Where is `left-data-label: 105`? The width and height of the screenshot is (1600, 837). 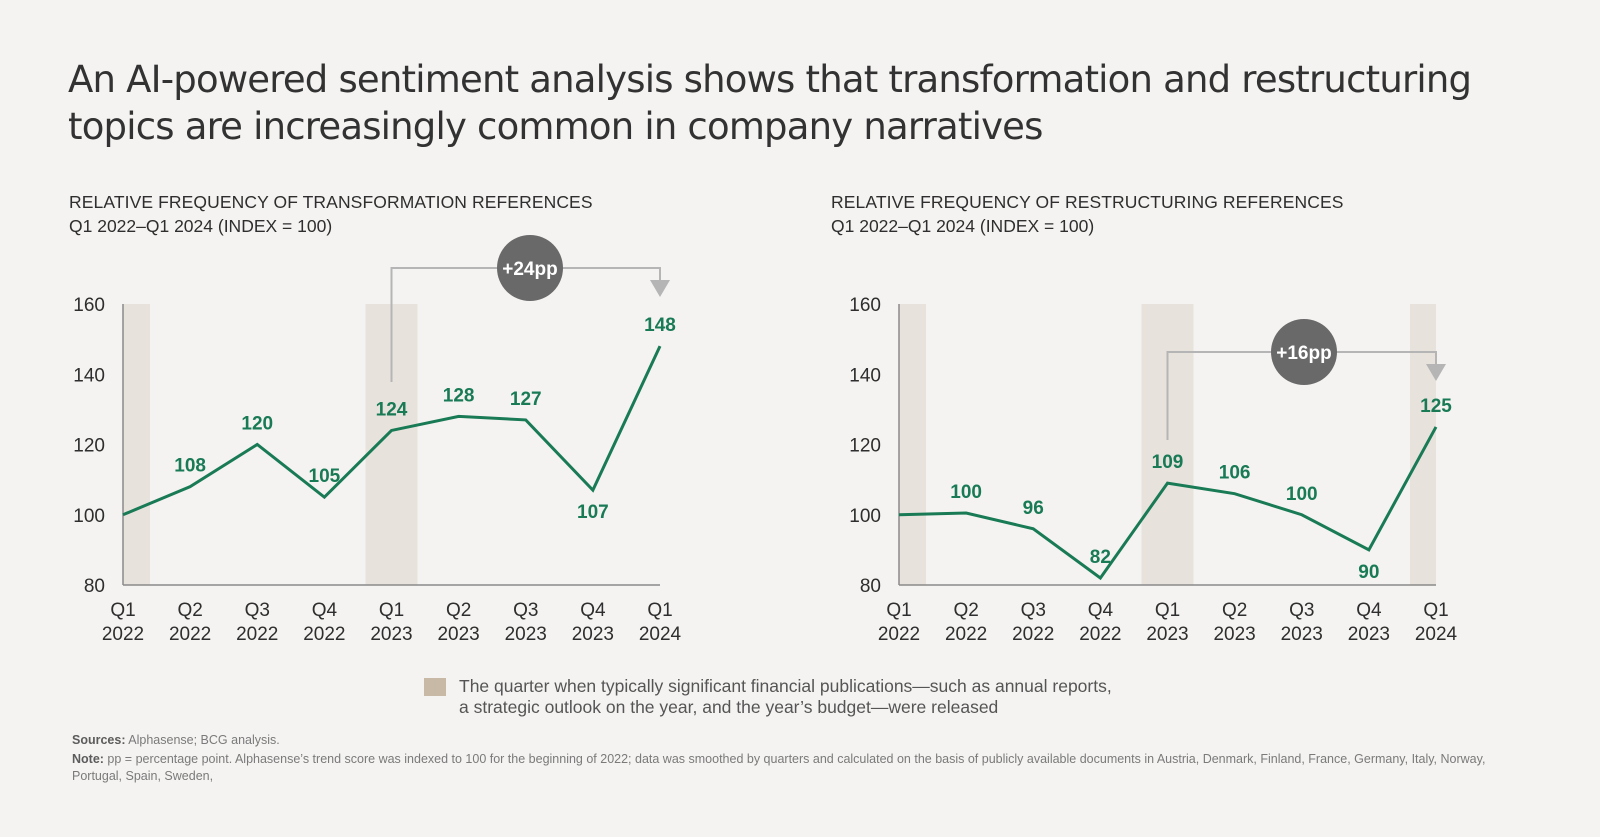 left-data-label: 105 is located at coordinates (325, 476).